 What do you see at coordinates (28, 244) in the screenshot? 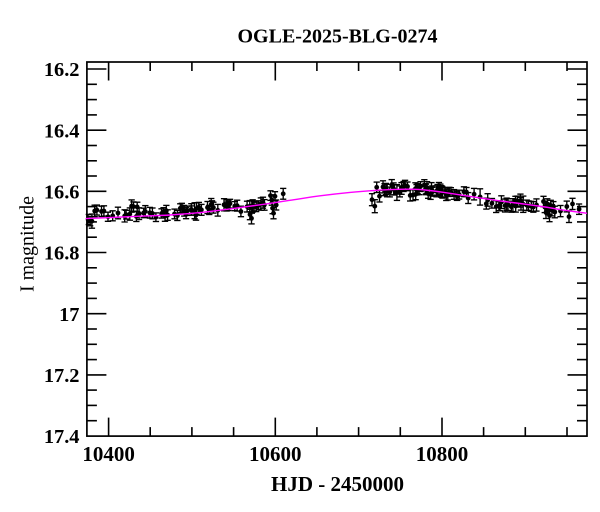
I see `svg-text: I magnitude` at bounding box center [28, 244].